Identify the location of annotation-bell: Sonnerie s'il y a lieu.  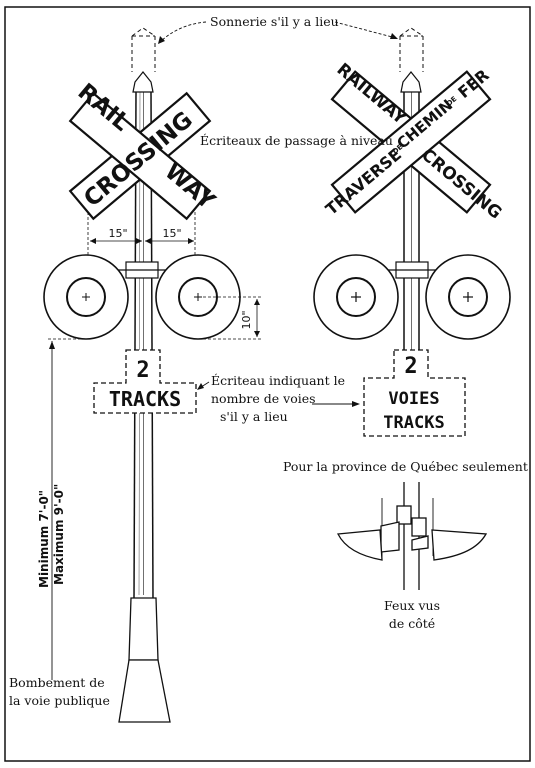
(274, 21).